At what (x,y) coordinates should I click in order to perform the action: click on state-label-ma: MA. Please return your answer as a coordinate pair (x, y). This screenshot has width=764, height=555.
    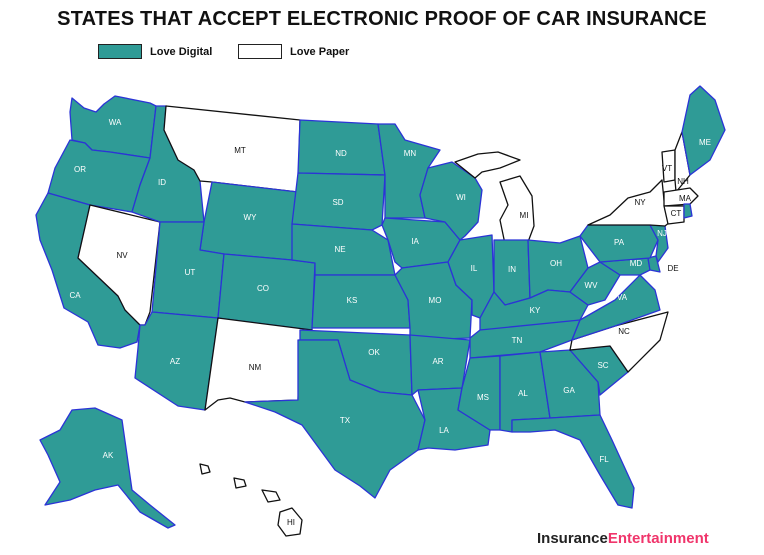
    Looking at the image, I should click on (685, 198).